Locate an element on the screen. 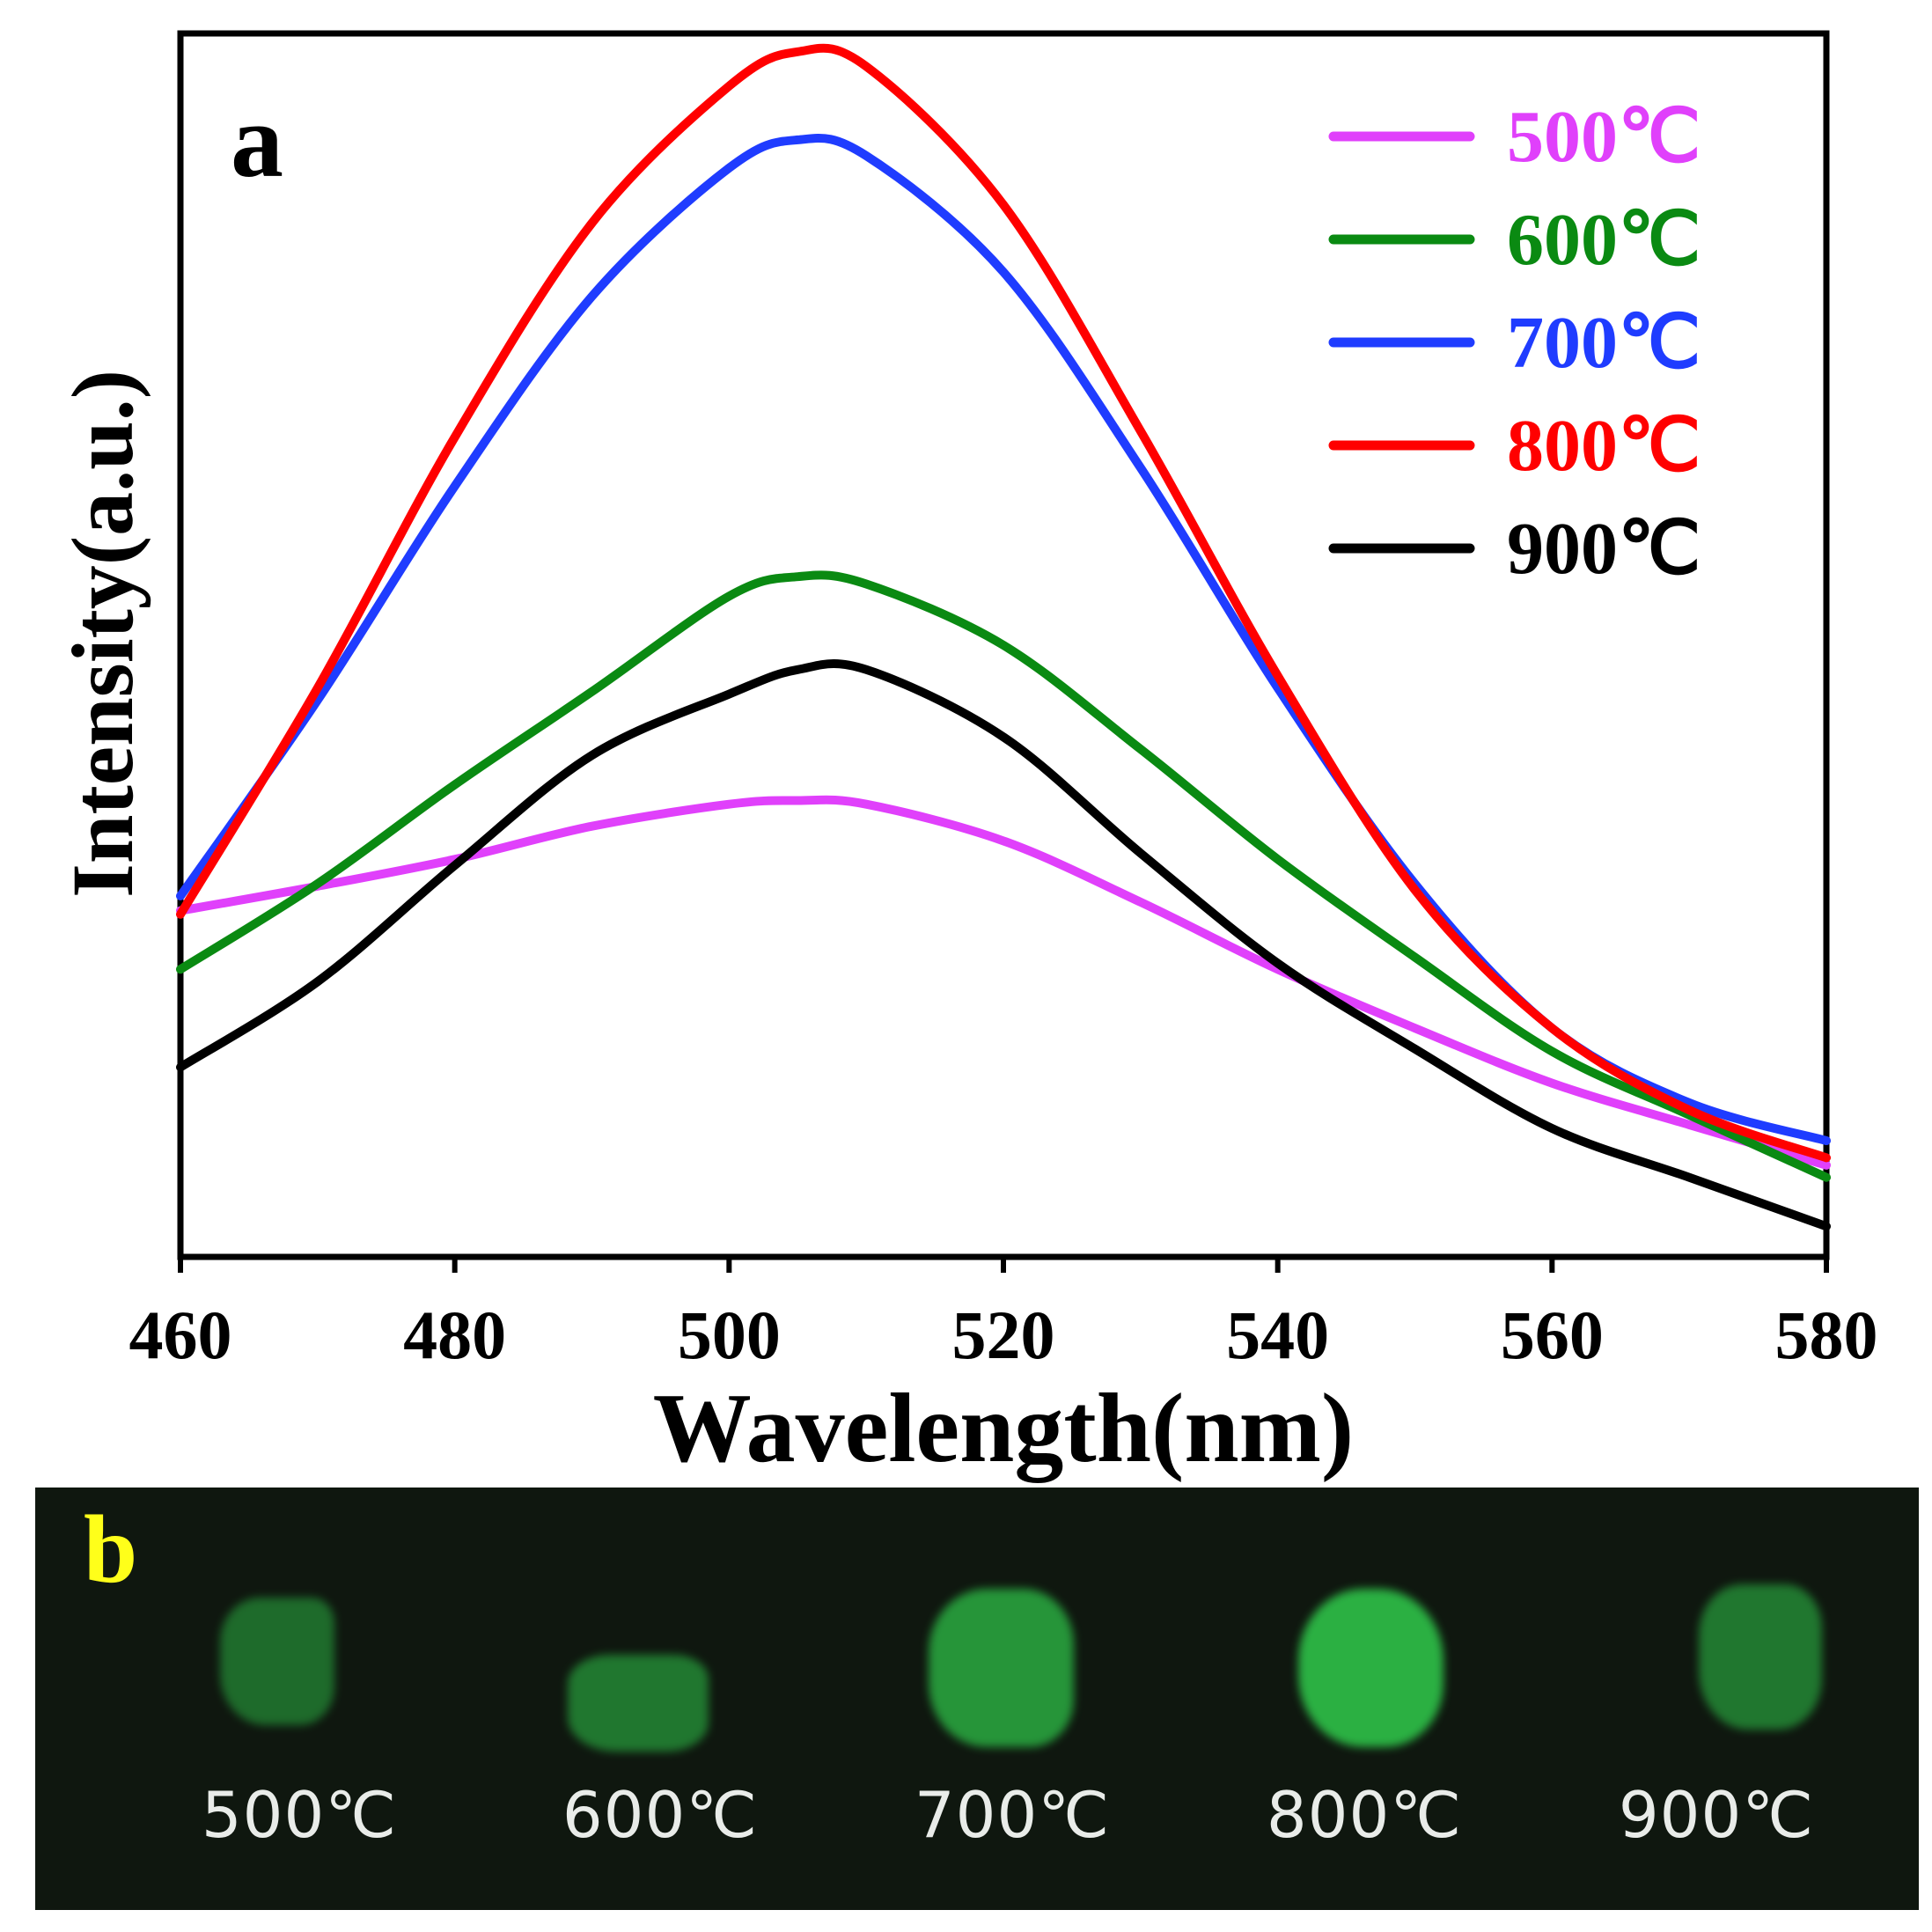 This screenshot has width=1932, height=1932. y-axis-label: Intensity(a.u.) is located at coordinates (102, 634).